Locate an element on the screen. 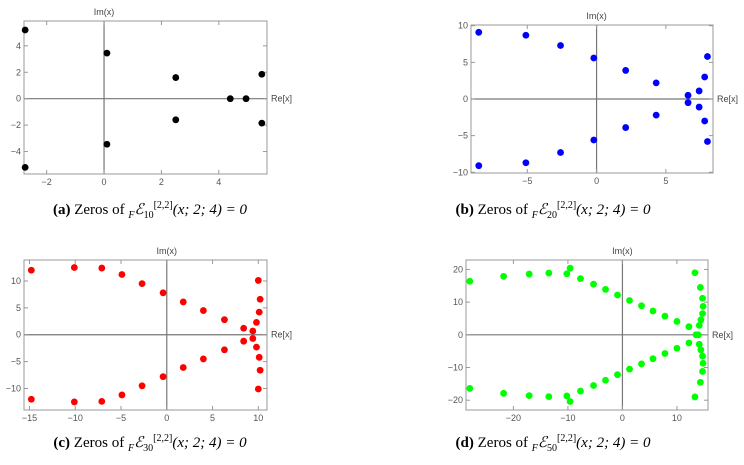 The image size is (744, 465). y-tick-label: 0 is located at coordinates (465, 99).